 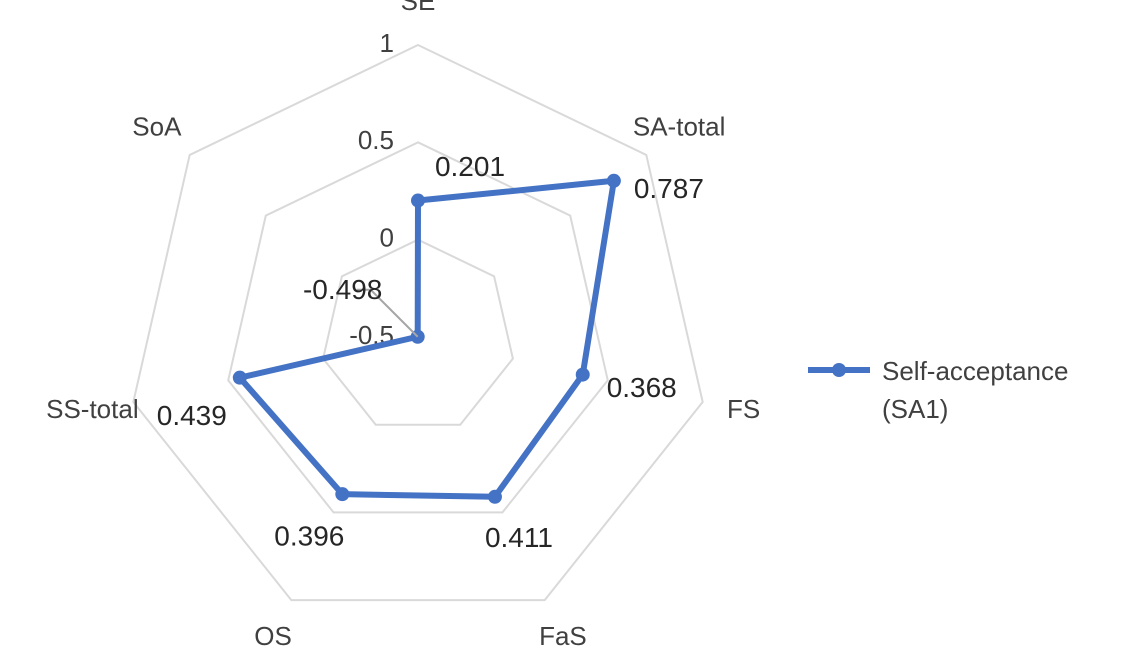 What do you see at coordinates (642, 387) in the screenshot?
I see `data-label: 0.368` at bounding box center [642, 387].